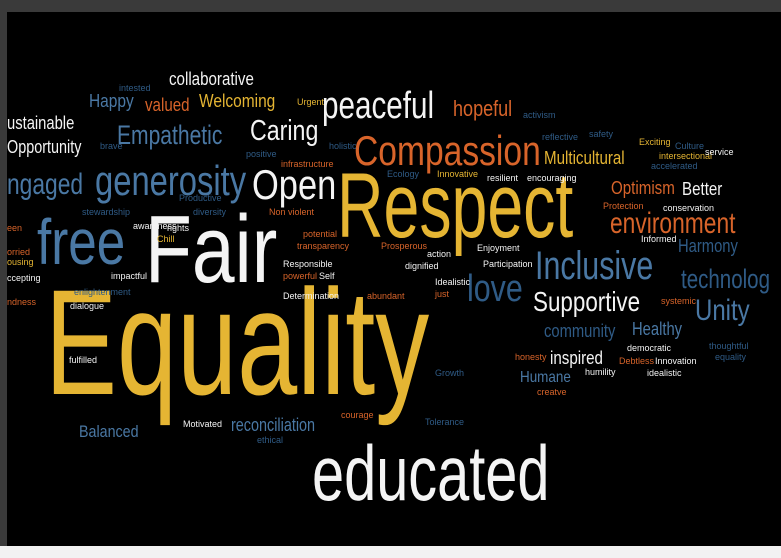  Describe the element at coordinates (422, 266) in the screenshot. I see `word-dignified: dignified` at that location.